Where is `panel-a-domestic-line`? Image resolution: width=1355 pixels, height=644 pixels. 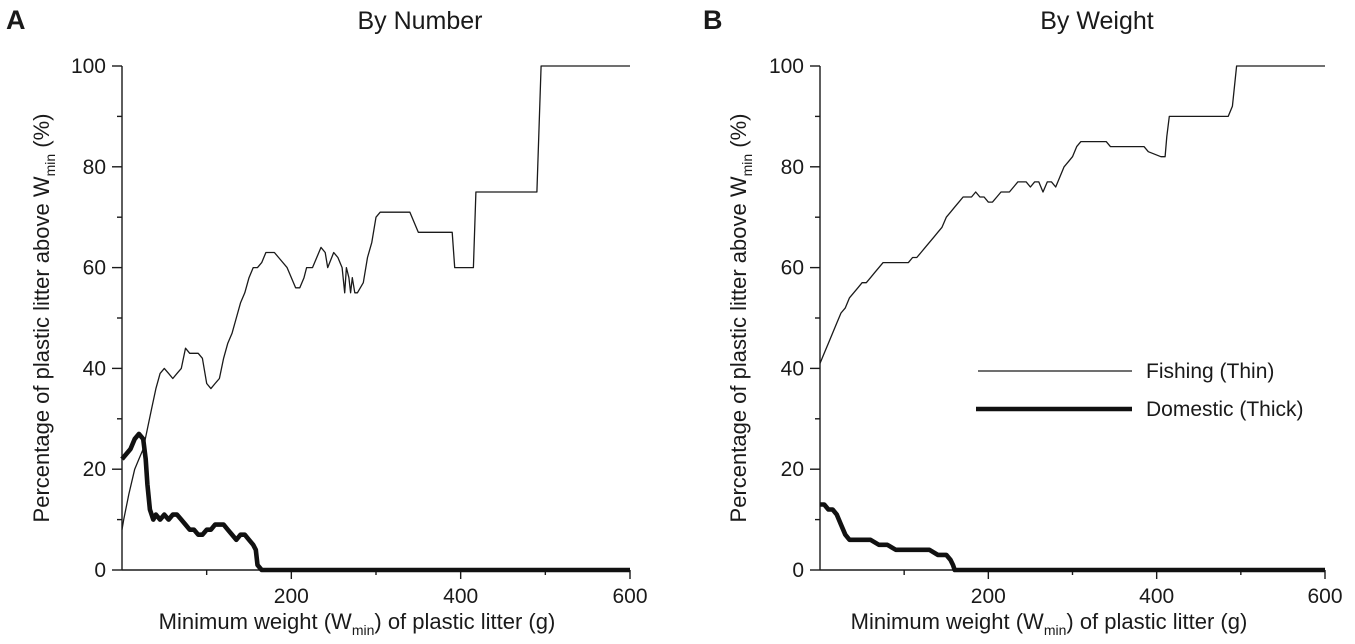
panel-a-domestic-line is located at coordinates (375, 502).